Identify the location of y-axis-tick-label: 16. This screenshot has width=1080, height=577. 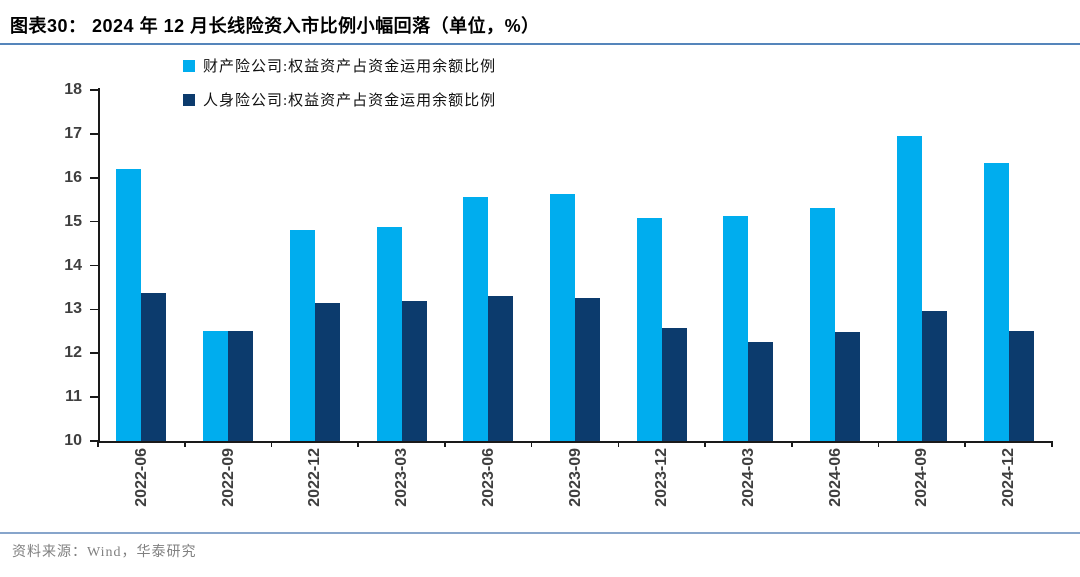
(73, 177).